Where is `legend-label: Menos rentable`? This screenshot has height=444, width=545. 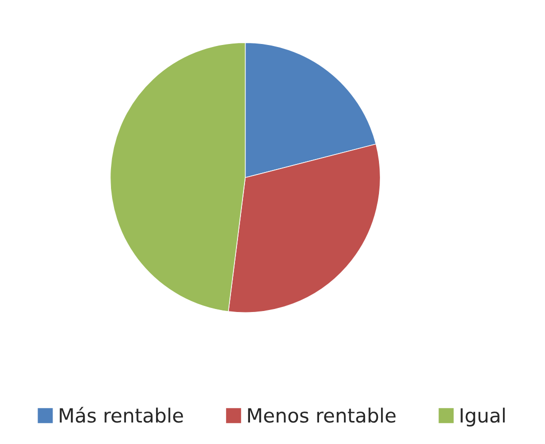 legend-label: Menos rentable is located at coordinates (322, 415).